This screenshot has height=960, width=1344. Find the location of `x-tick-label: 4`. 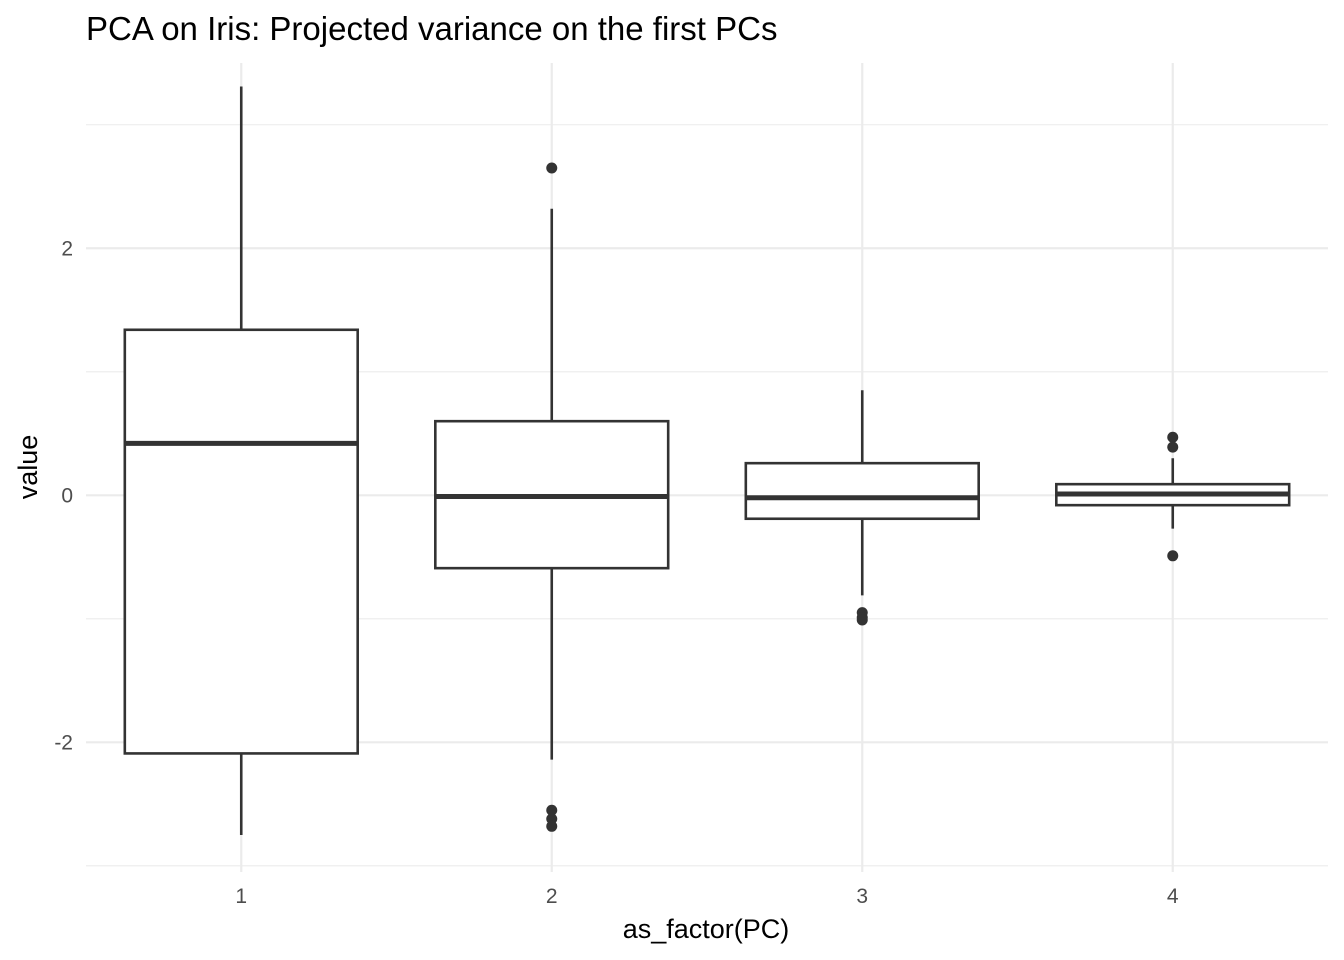

x-tick-label: 4 is located at coordinates (1173, 896).